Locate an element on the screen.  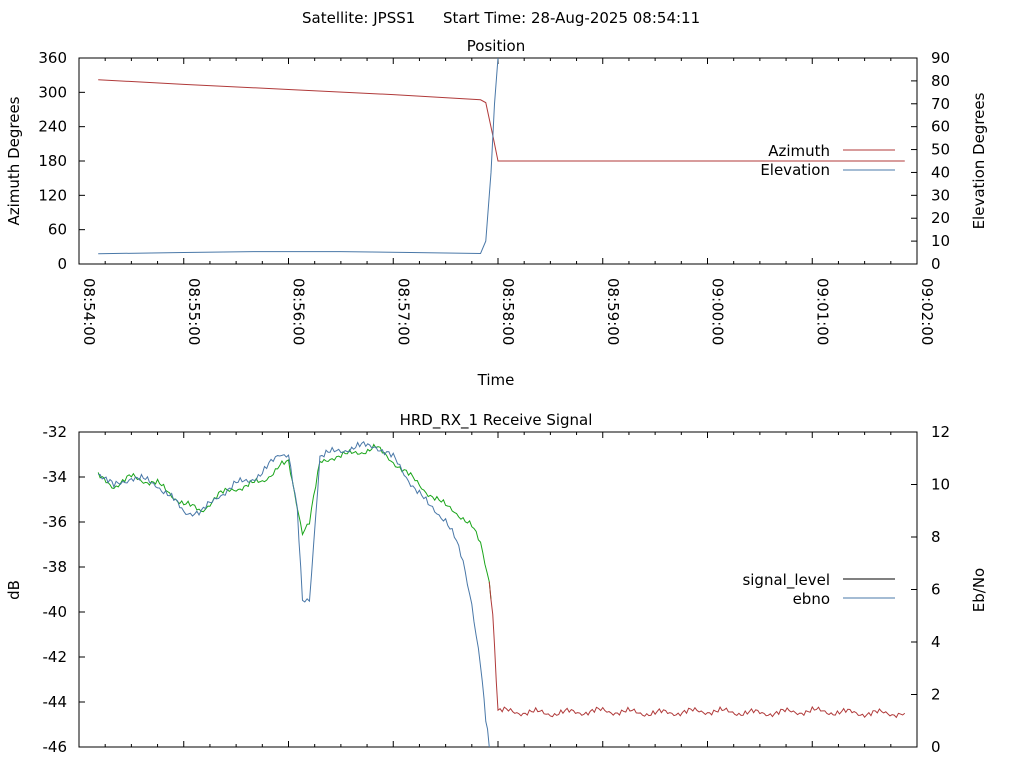
legend-label-ebno: ebno is located at coordinates (811, 599).